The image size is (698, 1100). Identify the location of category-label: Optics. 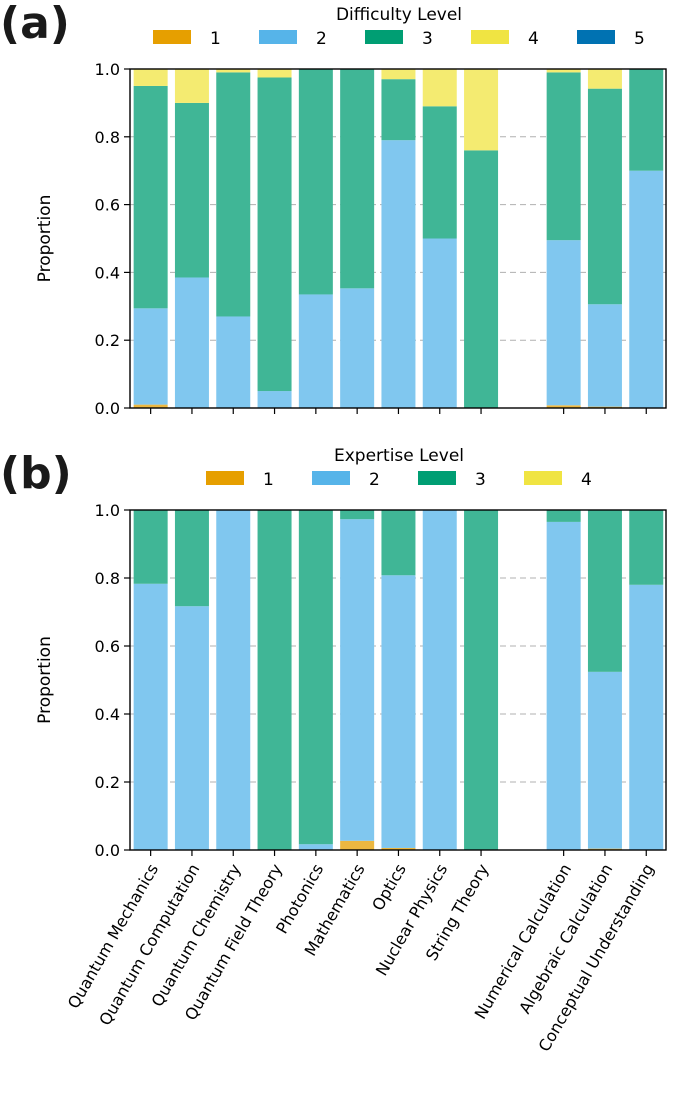
(389, 887).